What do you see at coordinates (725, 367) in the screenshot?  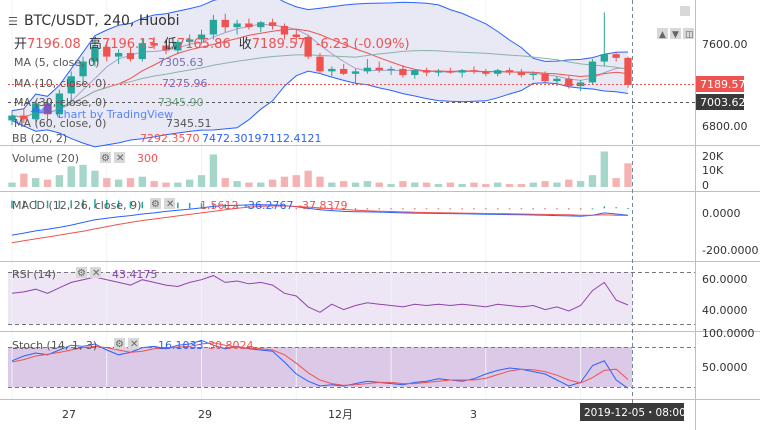 I see `stoch-tick: 50.0000` at bounding box center [725, 367].